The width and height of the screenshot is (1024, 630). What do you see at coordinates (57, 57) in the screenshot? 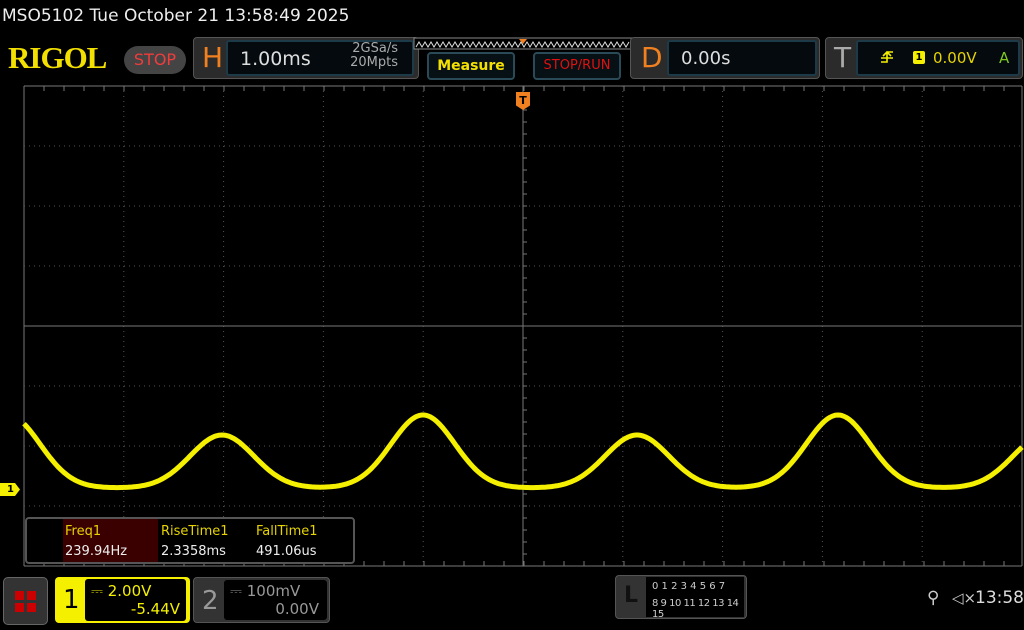
I see `rigol-logo: RIGOL` at bounding box center [57, 57].